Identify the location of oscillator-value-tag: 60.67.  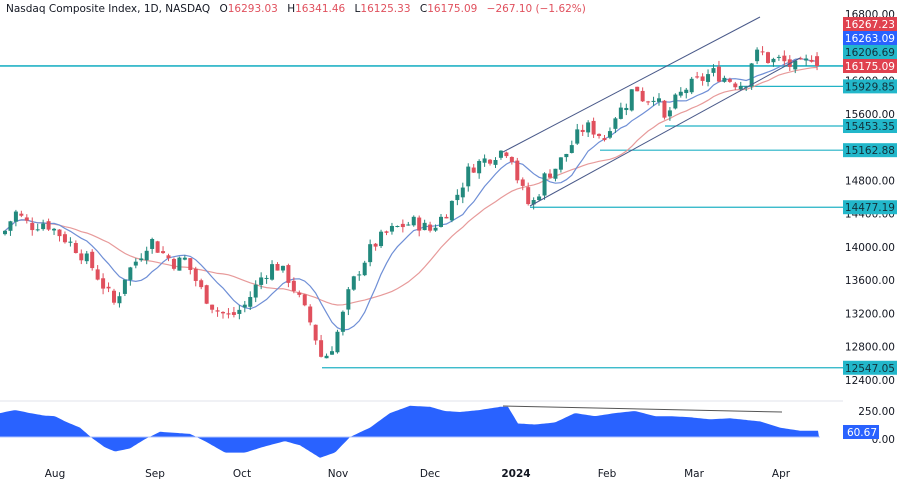
(861, 432).